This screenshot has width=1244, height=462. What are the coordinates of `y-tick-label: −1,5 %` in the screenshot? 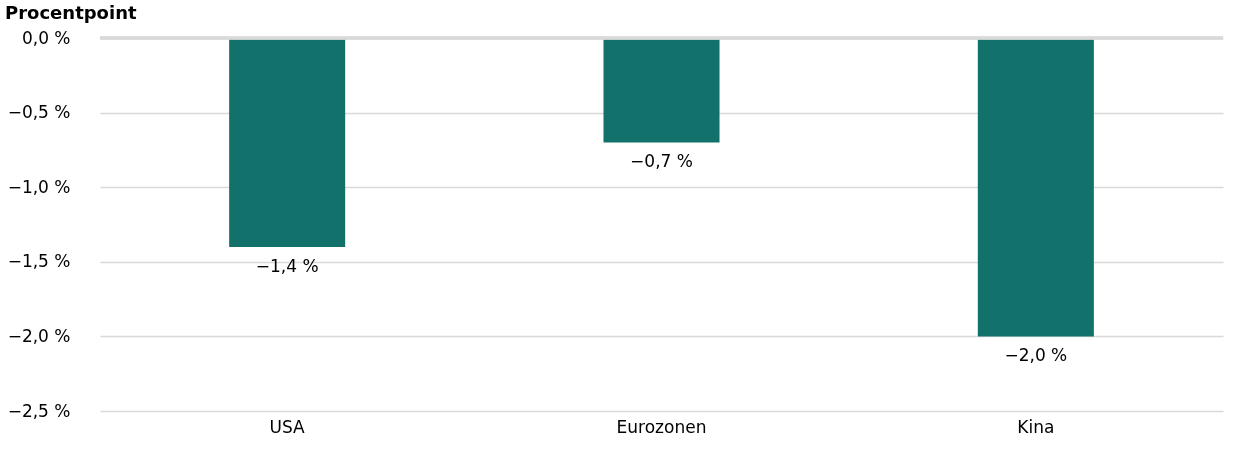 It's located at (39, 261).